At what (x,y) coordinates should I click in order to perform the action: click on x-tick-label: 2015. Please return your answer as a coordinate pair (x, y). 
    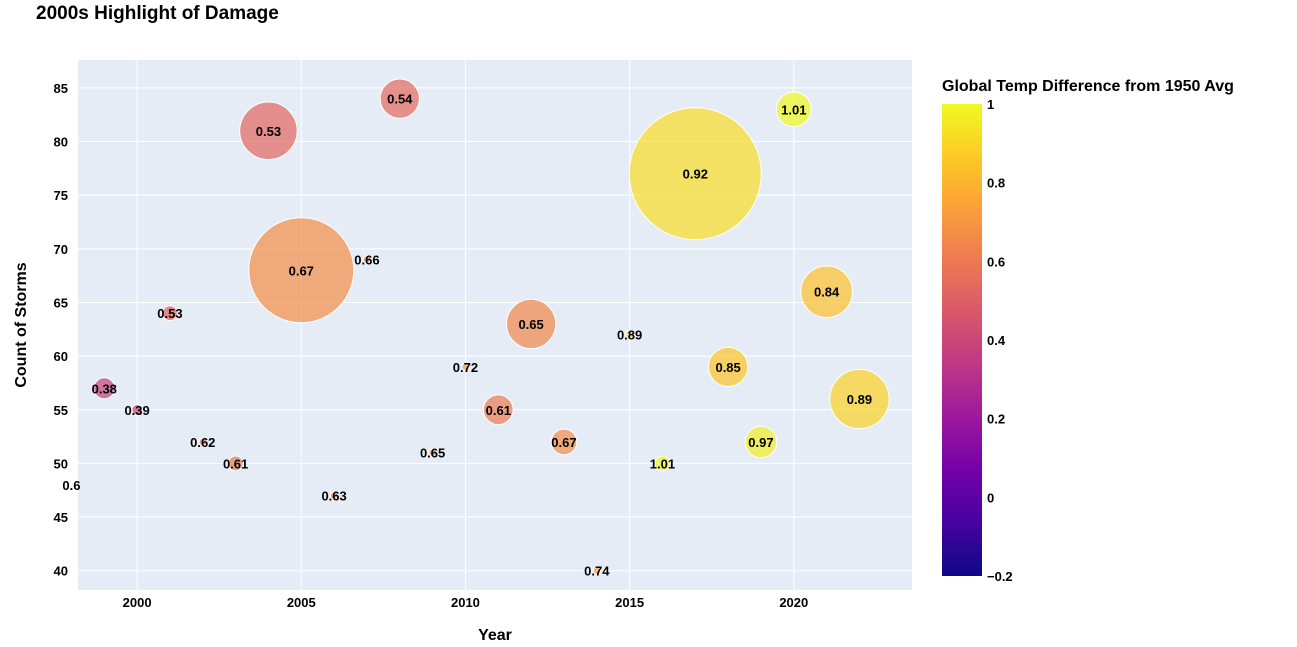
    Looking at the image, I should click on (629, 602).